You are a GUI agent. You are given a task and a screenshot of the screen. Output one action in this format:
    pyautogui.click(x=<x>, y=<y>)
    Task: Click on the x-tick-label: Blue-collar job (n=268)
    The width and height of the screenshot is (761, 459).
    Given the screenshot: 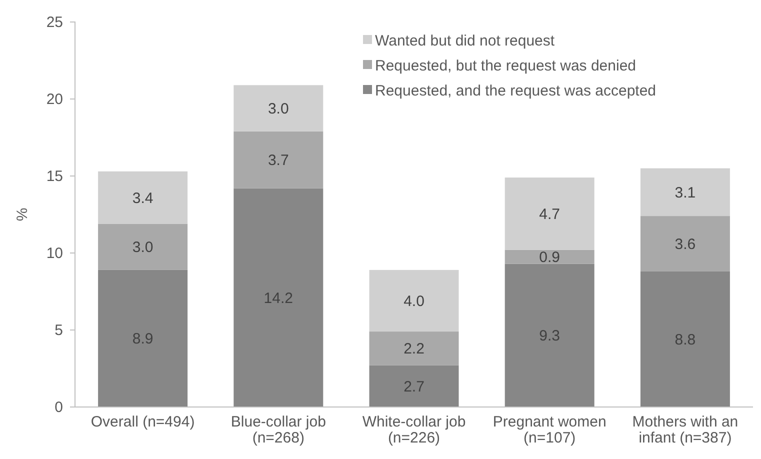 What is the action you would take?
    pyautogui.click(x=278, y=430)
    